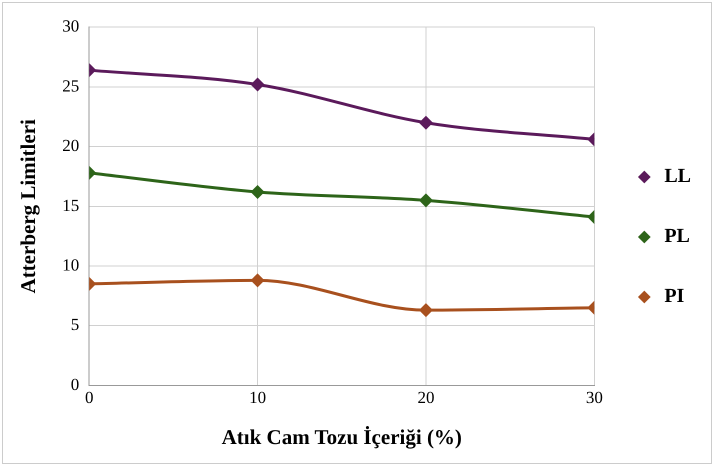 The height and width of the screenshot is (468, 716). I want to click on legend-label: LL, so click(678, 176).